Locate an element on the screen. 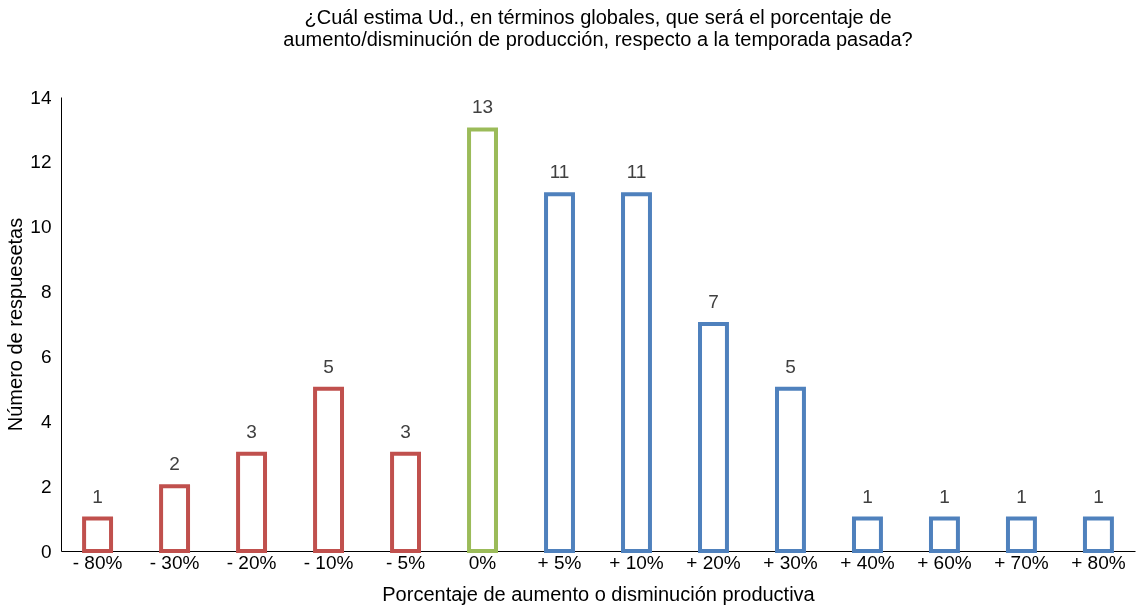 This screenshot has width=1140, height=609. y-tick-label: 0 is located at coordinates (46, 551).